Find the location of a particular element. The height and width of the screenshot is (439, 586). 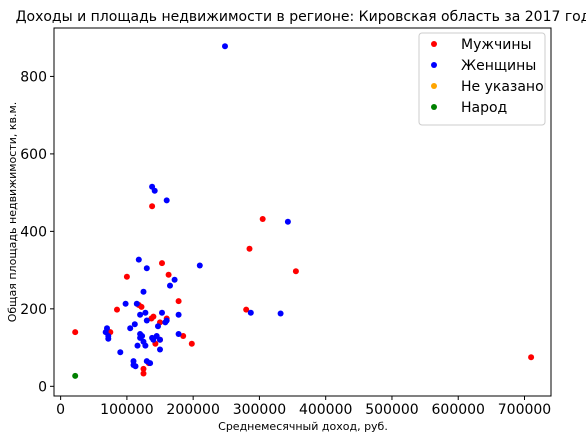

legend-box is located at coordinates (482, 79).